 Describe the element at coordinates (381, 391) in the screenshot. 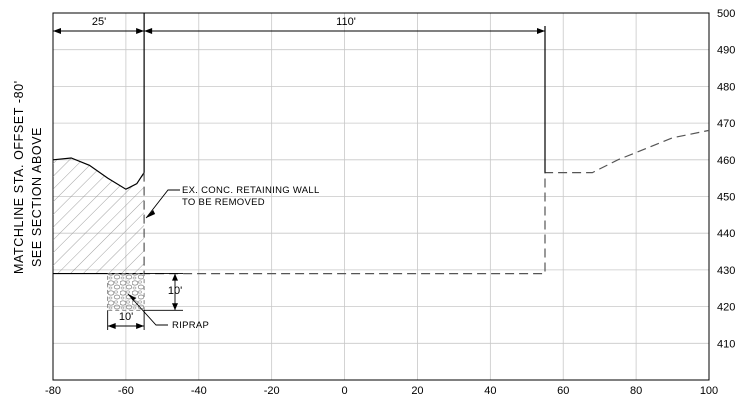

I see `x-axis-tick-labels: -80 -60 -40 -20 0 20 40 60 80 100` at that location.